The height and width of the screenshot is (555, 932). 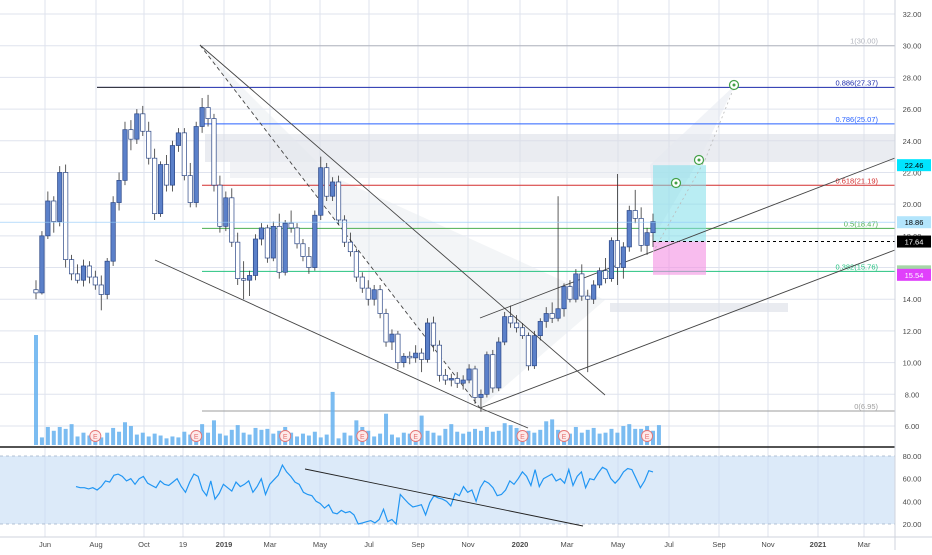 What do you see at coordinates (912, 14) in the screenshot?
I see `price-tick-label: 32.00` at bounding box center [912, 14].